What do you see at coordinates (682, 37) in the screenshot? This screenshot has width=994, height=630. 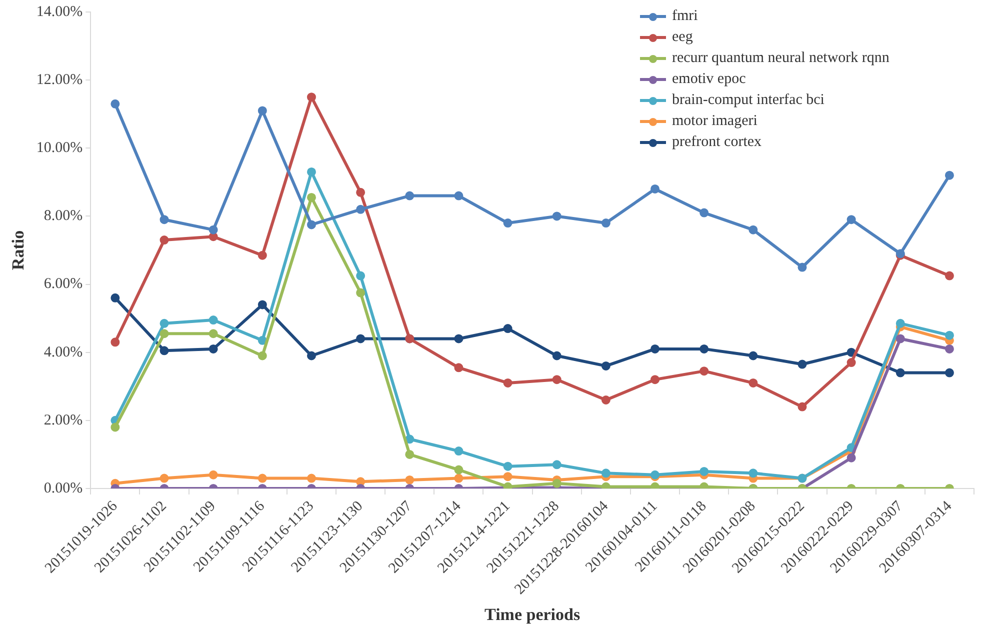 I see `legend-label: eeg` at bounding box center [682, 37].